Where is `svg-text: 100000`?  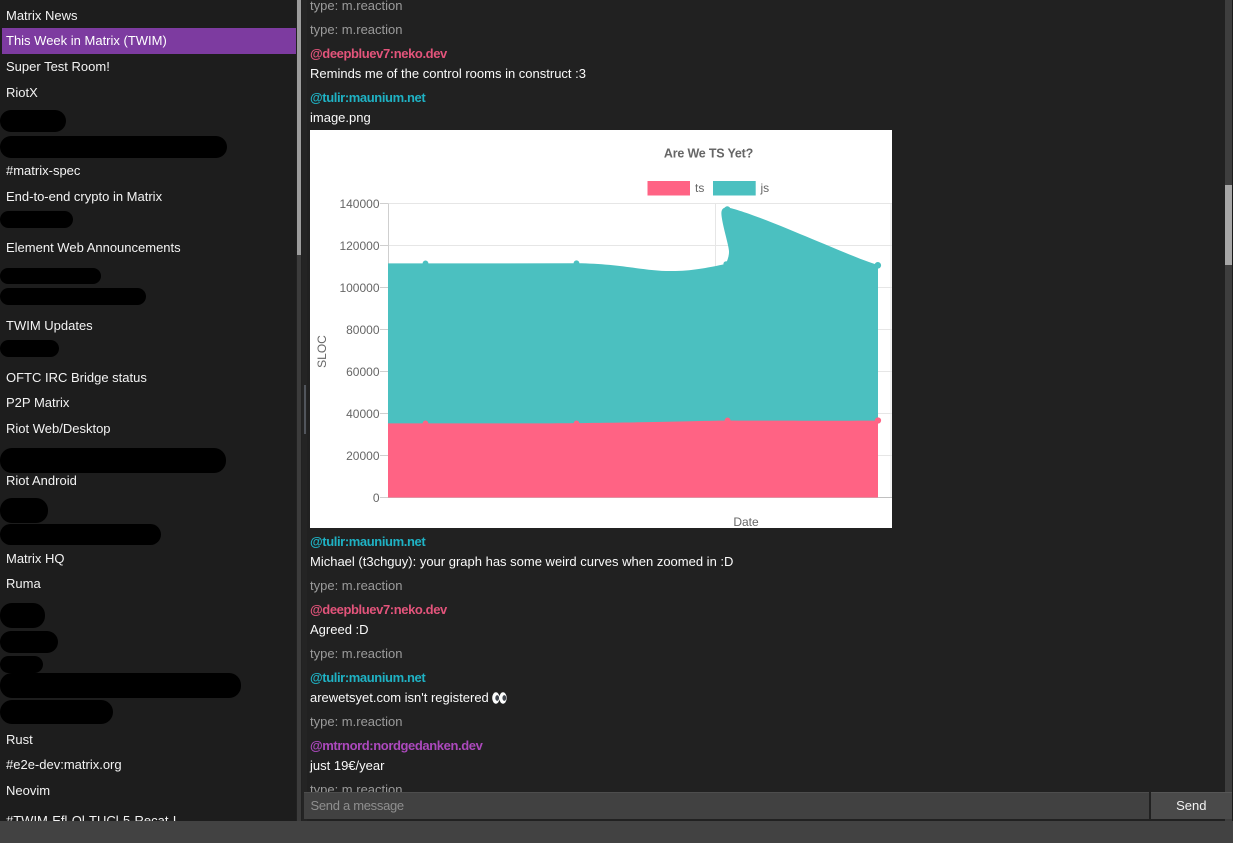 svg-text: 100000 is located at coordinates (359, 288).